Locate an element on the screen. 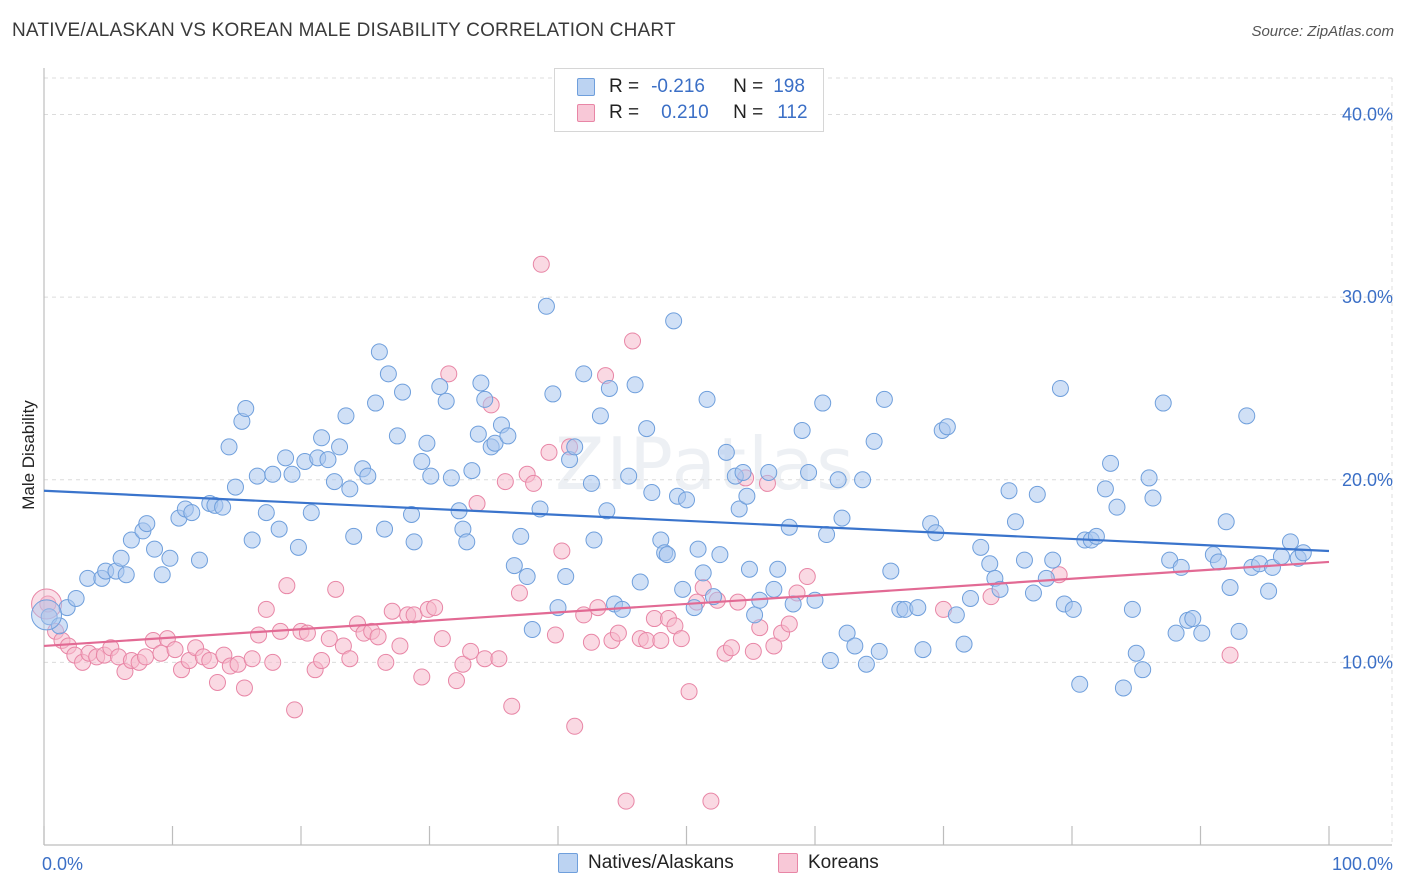 The width and height of the screenshot is (1406, 892). koreans-swatch is located at coordinates (586, 113).